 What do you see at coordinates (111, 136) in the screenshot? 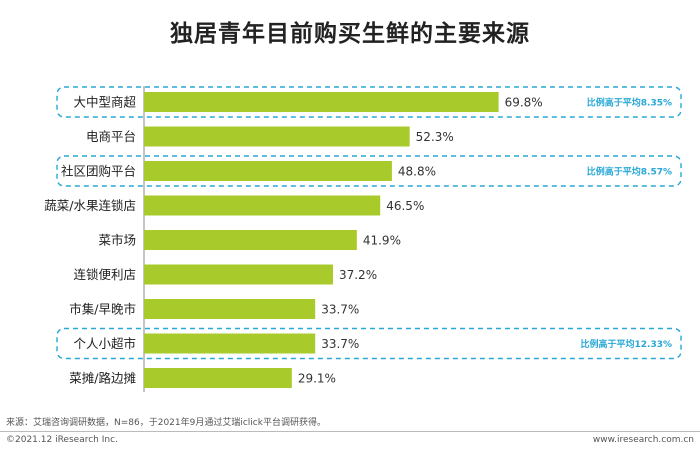
I see `category-label: 电商平台` at bounding box center [111, 136].